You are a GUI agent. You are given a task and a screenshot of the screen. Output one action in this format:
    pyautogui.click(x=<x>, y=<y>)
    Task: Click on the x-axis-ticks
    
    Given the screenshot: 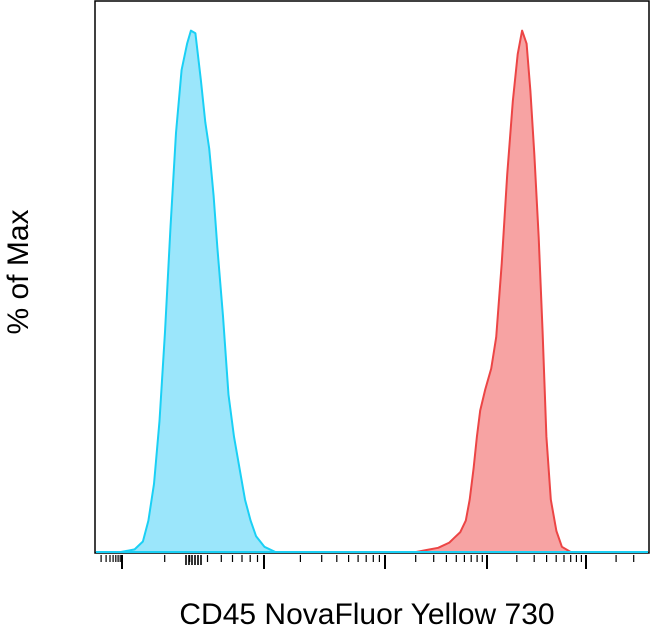 What is the action you would take?
    pyautogui.click(x=367, y=562)
    